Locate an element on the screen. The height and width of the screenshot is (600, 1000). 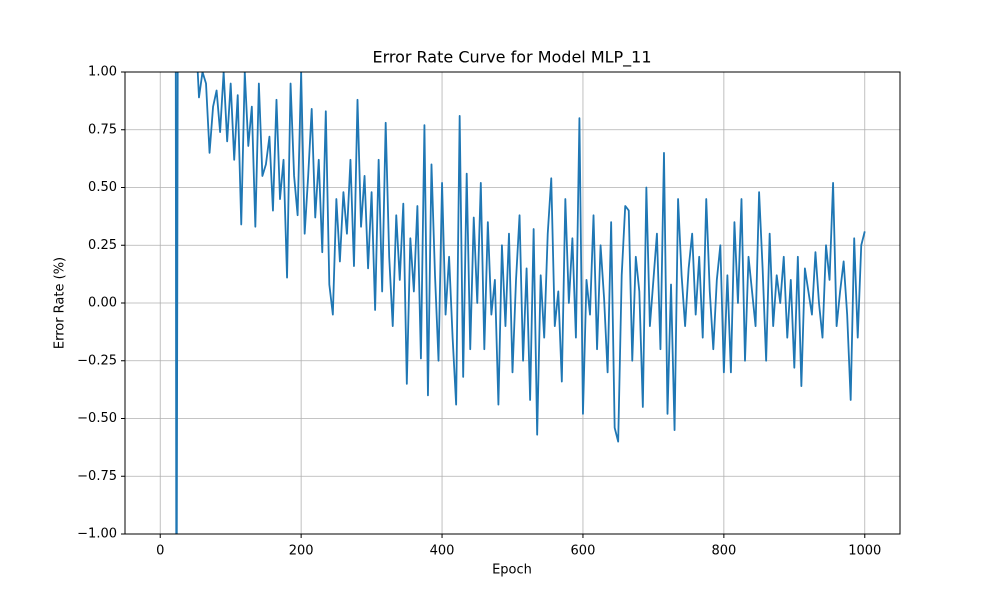
y-tick-label: −0.75 is located at coordinates (97, 476).